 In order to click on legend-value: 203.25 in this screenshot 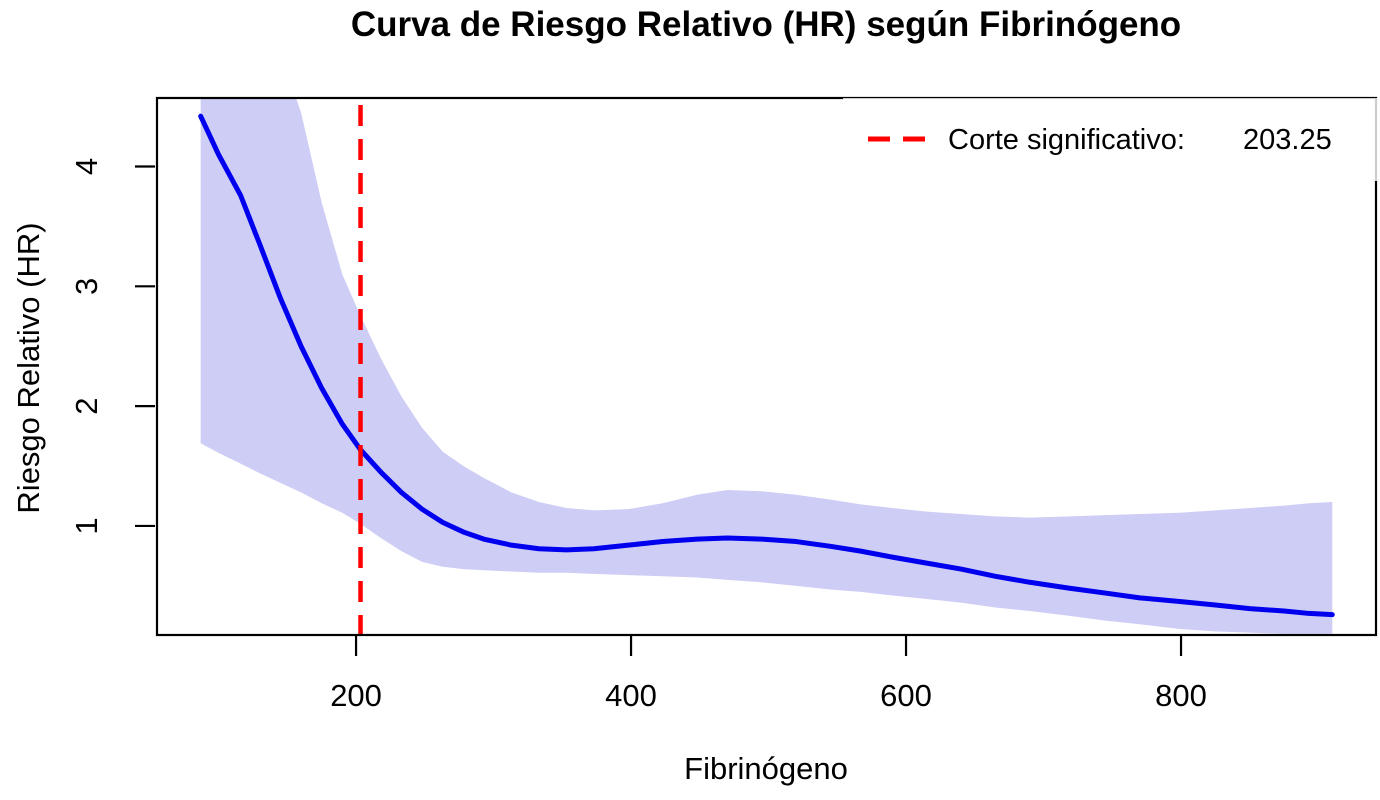, I will do `click(1287, 140)`.